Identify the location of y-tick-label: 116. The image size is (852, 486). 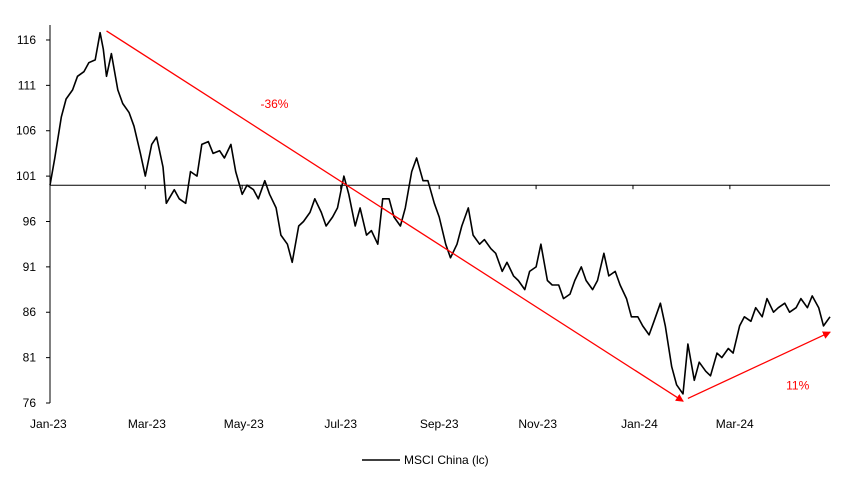
(26, 40).